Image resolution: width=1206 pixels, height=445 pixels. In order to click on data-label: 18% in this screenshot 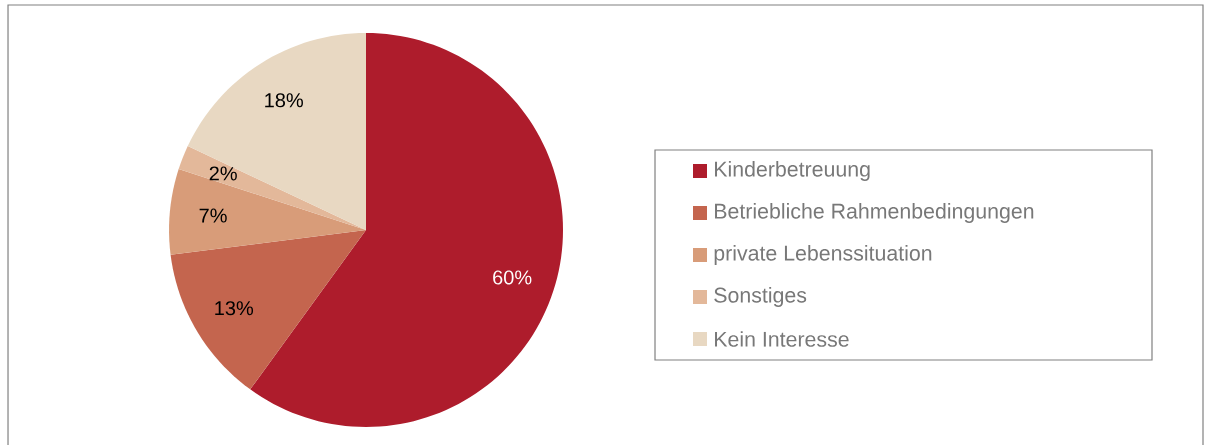, I will do `click(284, 100)`.